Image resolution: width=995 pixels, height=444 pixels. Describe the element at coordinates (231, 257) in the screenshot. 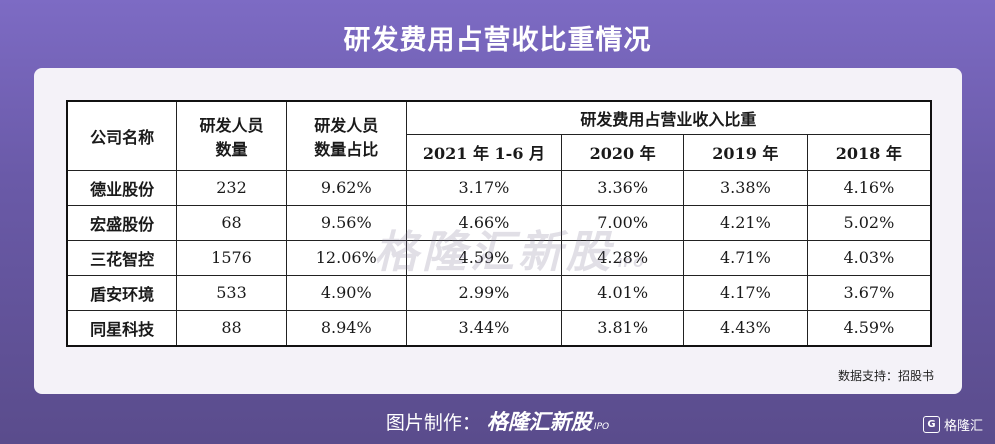

I see `staff-cell: 1576` at that location.